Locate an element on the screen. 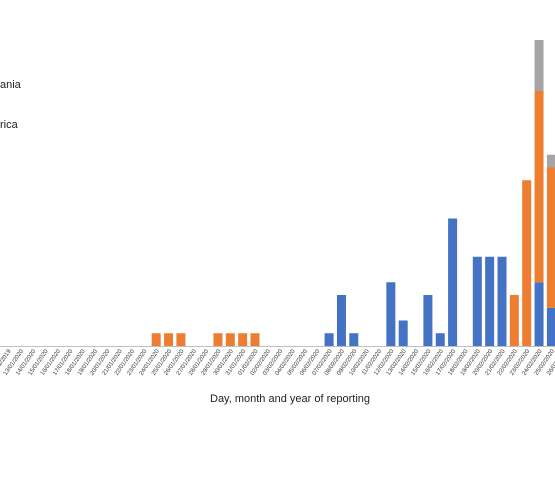 This screenshot has width=555, height=485. legend-entry-label: ania is located at coordinates (10, 85).